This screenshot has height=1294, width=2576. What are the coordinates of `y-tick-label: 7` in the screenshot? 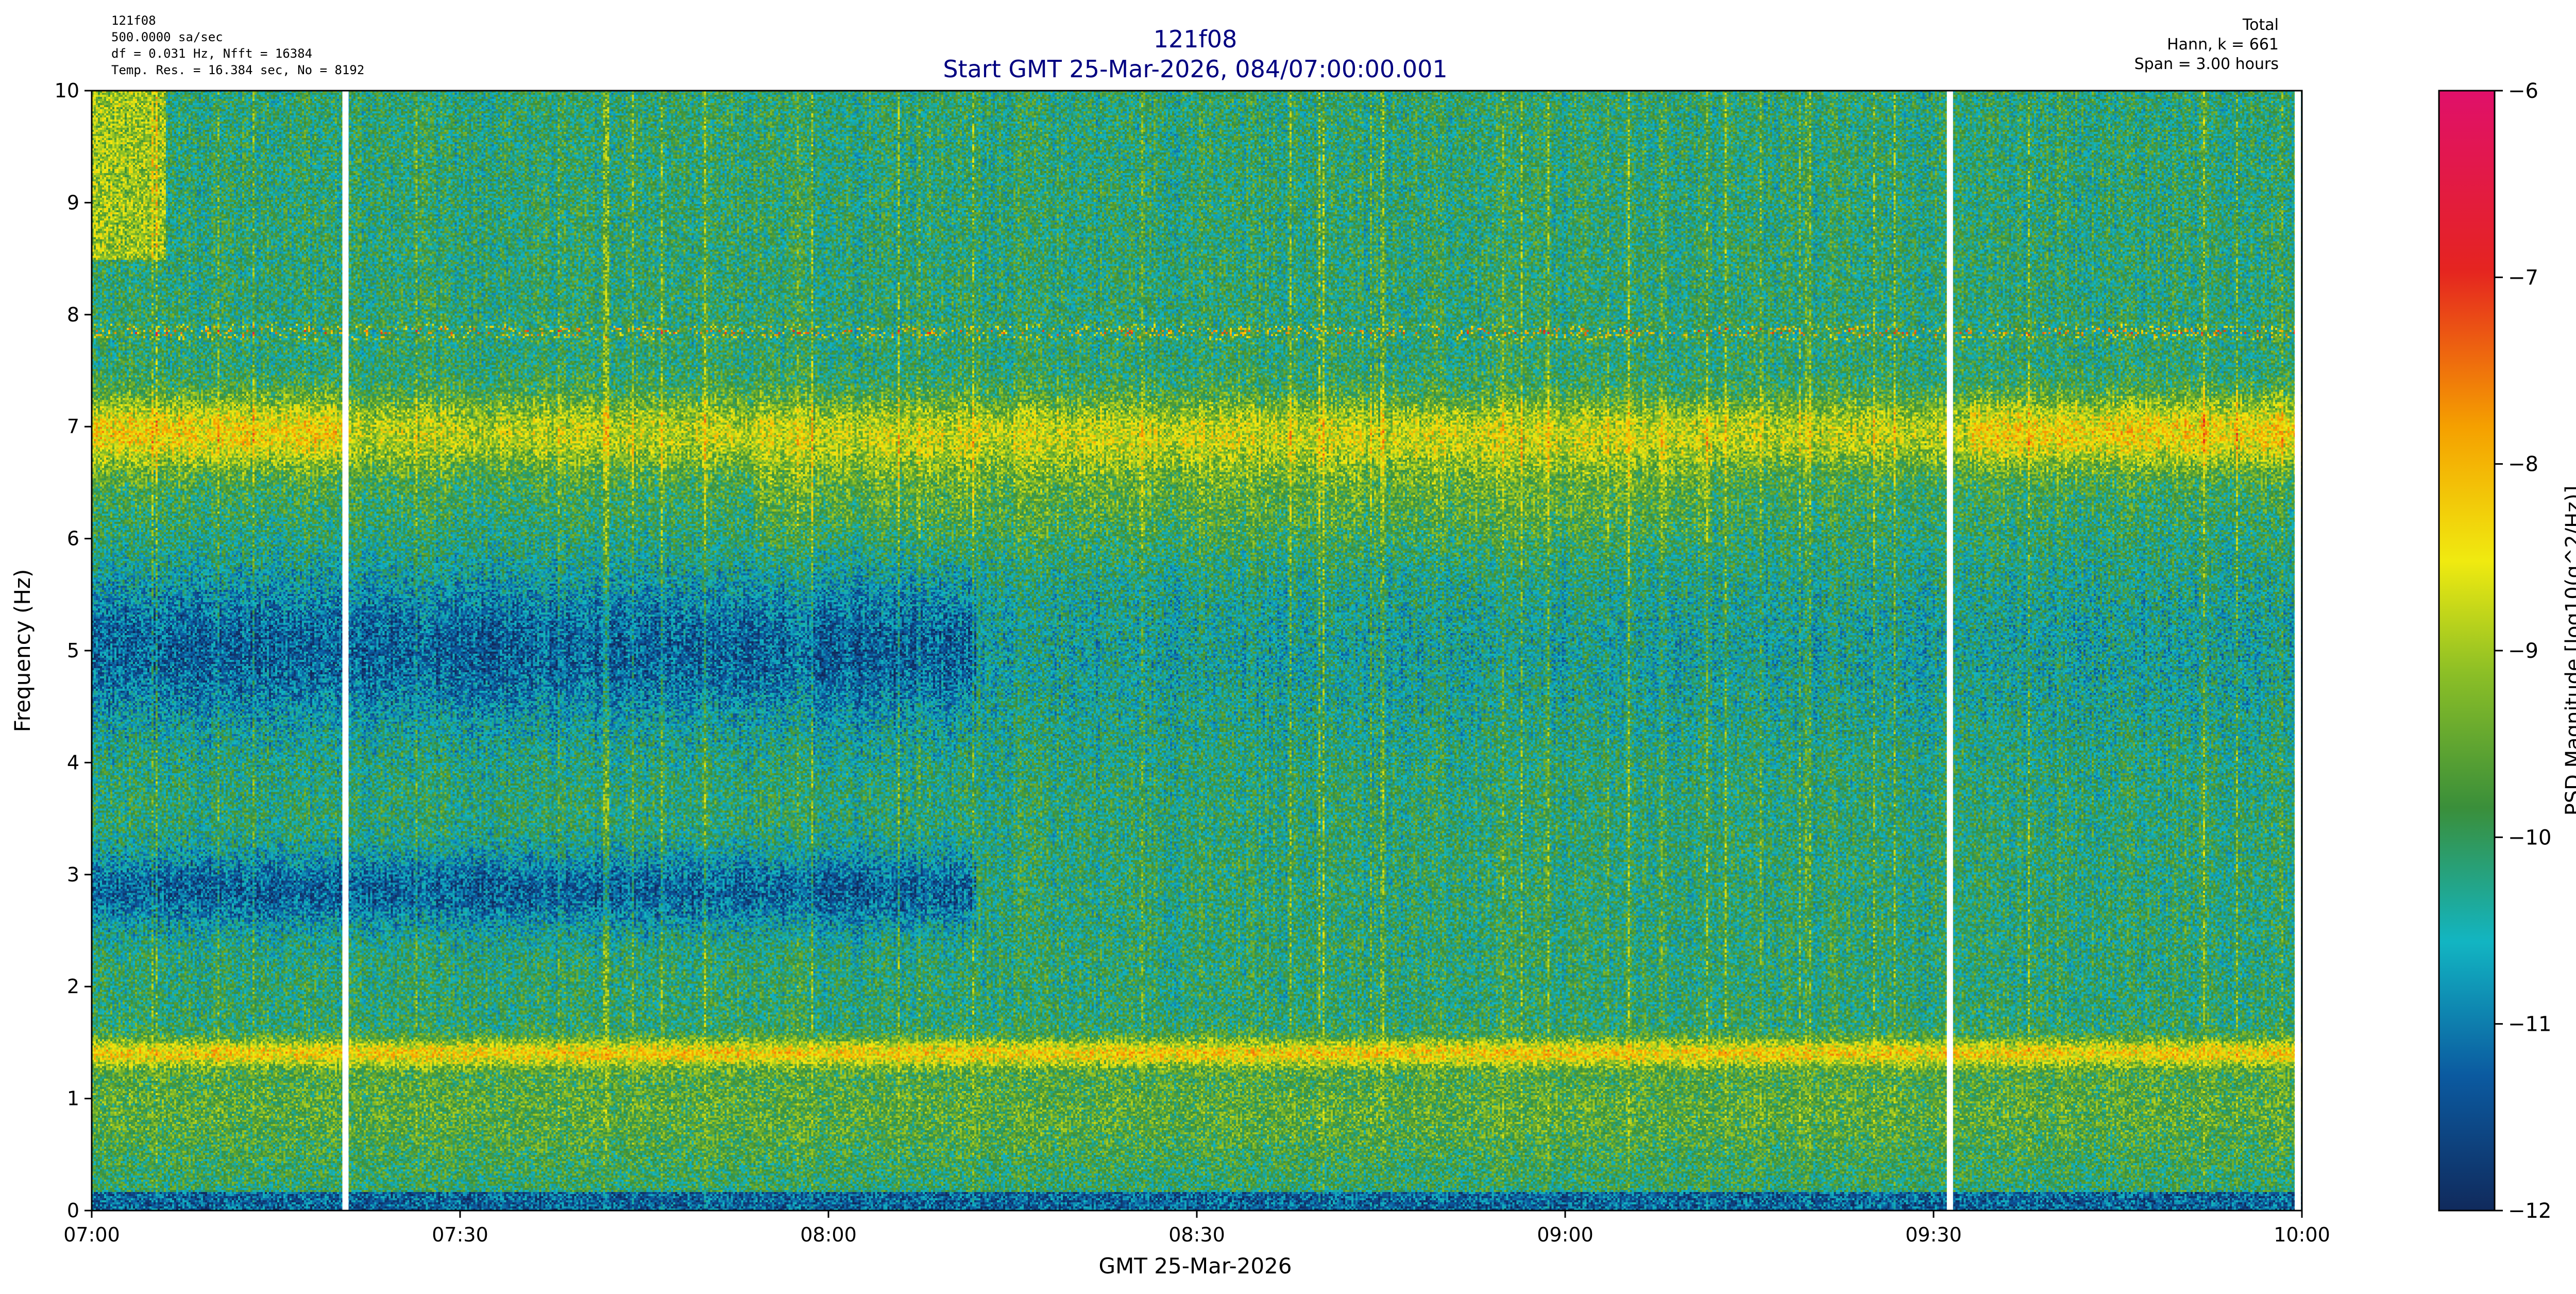 It's located at (73, 426).